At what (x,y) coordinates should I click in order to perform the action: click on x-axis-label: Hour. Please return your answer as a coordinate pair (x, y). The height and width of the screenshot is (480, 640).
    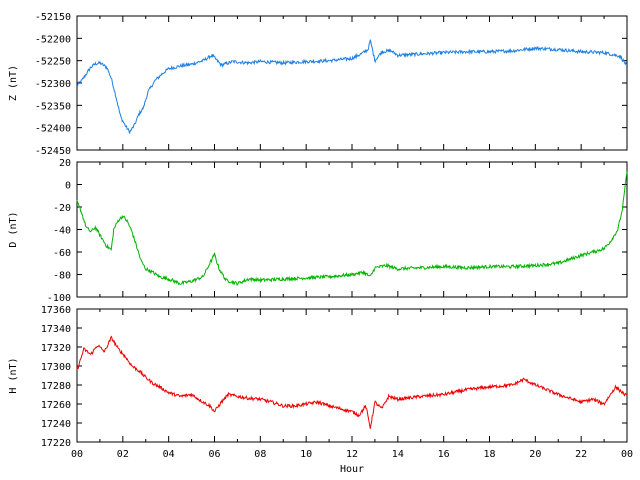
    Looking at the image, I should click on (352, 469).